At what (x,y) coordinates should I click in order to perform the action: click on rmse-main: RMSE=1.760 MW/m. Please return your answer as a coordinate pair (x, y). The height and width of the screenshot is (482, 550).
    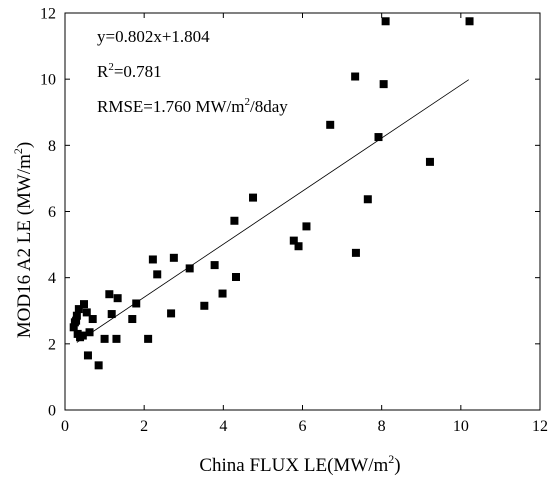
    Looking at the image, I should click on (171, 106).